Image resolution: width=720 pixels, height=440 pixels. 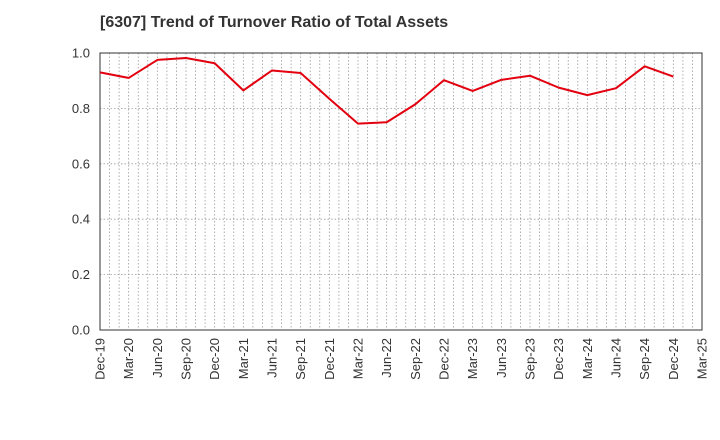 What do you see at coordinates (702, 358) in the screenshot?
I see `x-tick-label: Mar-25` at bounding box center [702, 358].